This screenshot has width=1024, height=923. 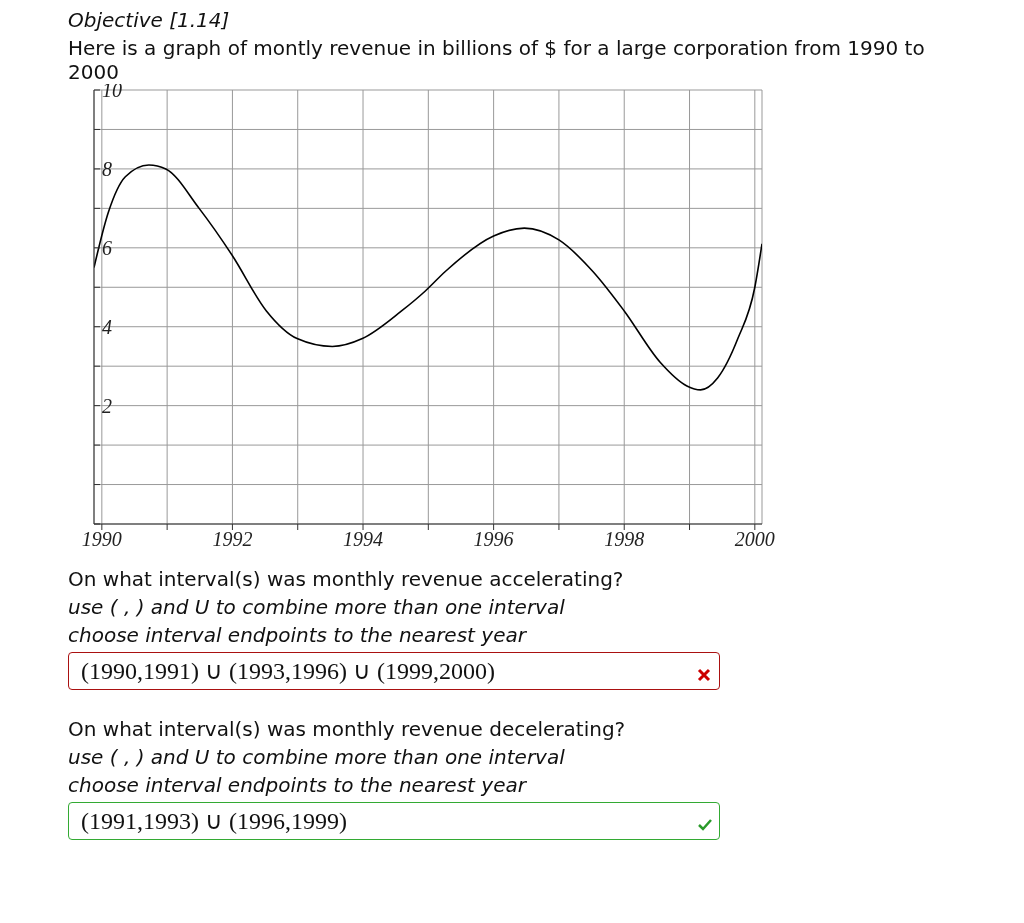 What do you see at coordinates (107, 247) in the screenshot?
I see `y-tick-label: 6` at bounding box center [107, 247].